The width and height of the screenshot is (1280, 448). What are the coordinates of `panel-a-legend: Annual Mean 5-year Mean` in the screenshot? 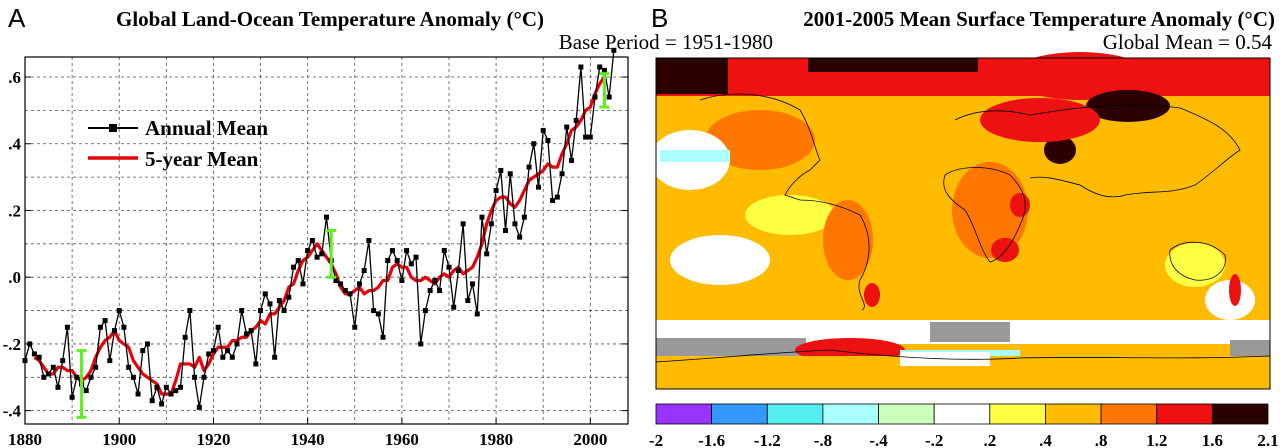 It's located at (178, 143).